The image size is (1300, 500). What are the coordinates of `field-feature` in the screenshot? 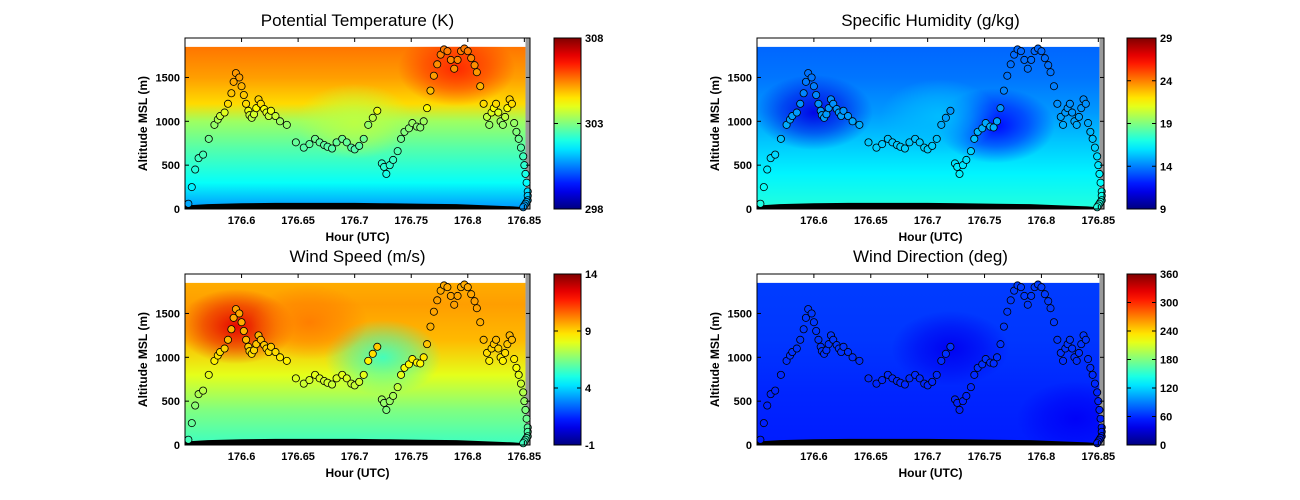 It's located at (309, 322).